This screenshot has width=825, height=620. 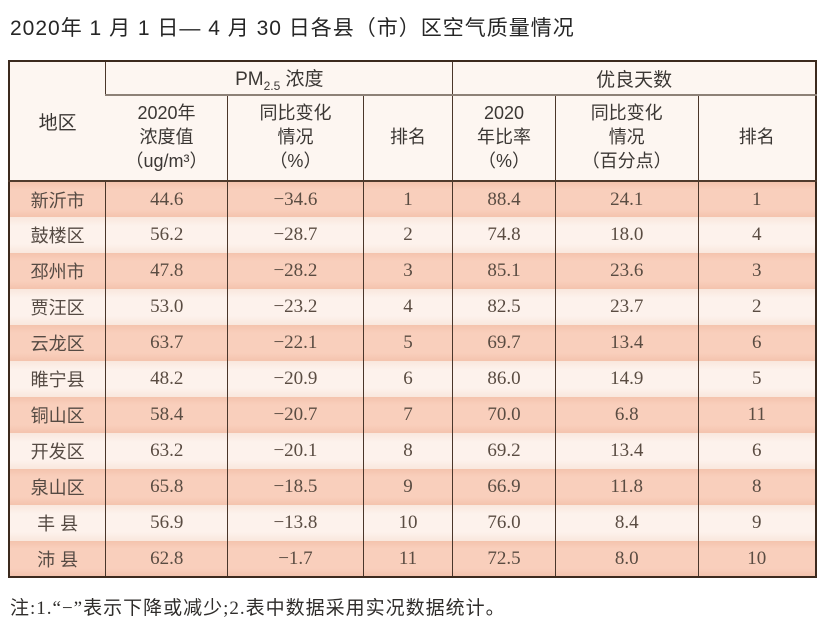 What do you see at coordinates (166, 199) in the screenshot?
I see `value-cell: 44.6` at bounding box center [166, 199].